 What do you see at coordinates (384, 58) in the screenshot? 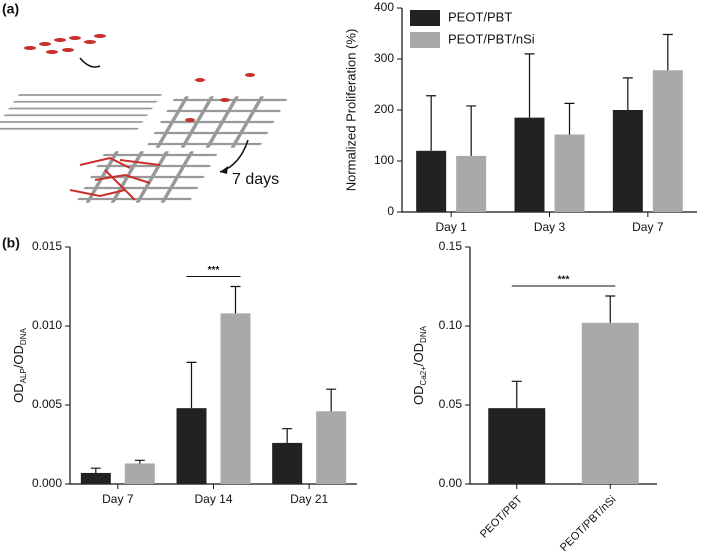
I see `y-tick-label: 300` at bounding box center [384, 58].